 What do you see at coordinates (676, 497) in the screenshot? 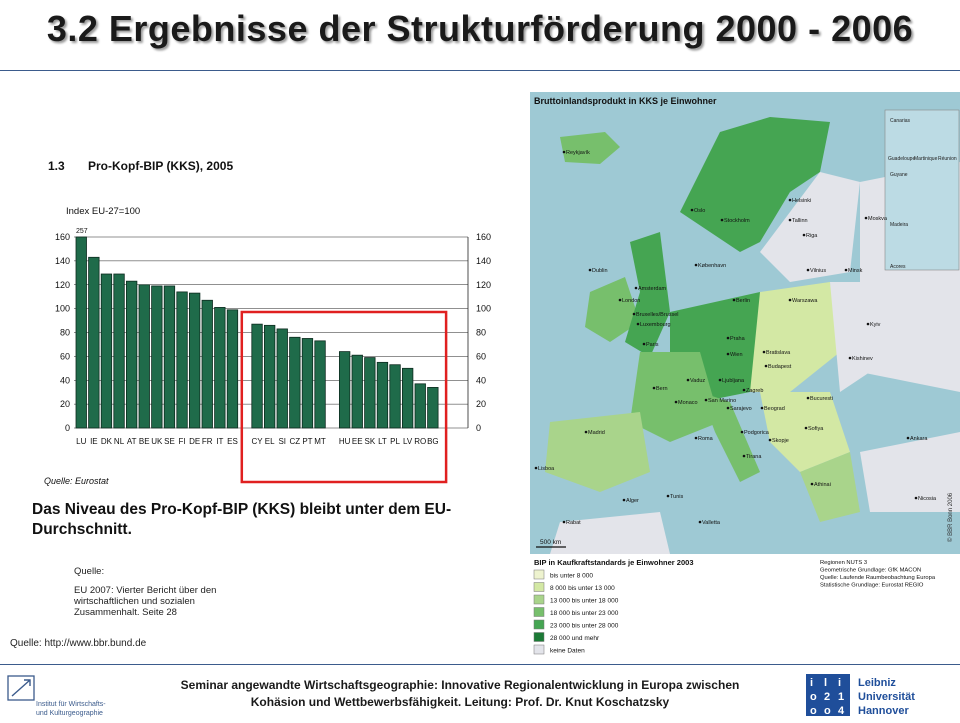
I see `city-label: Tunis` at bounding box center [676, 497].